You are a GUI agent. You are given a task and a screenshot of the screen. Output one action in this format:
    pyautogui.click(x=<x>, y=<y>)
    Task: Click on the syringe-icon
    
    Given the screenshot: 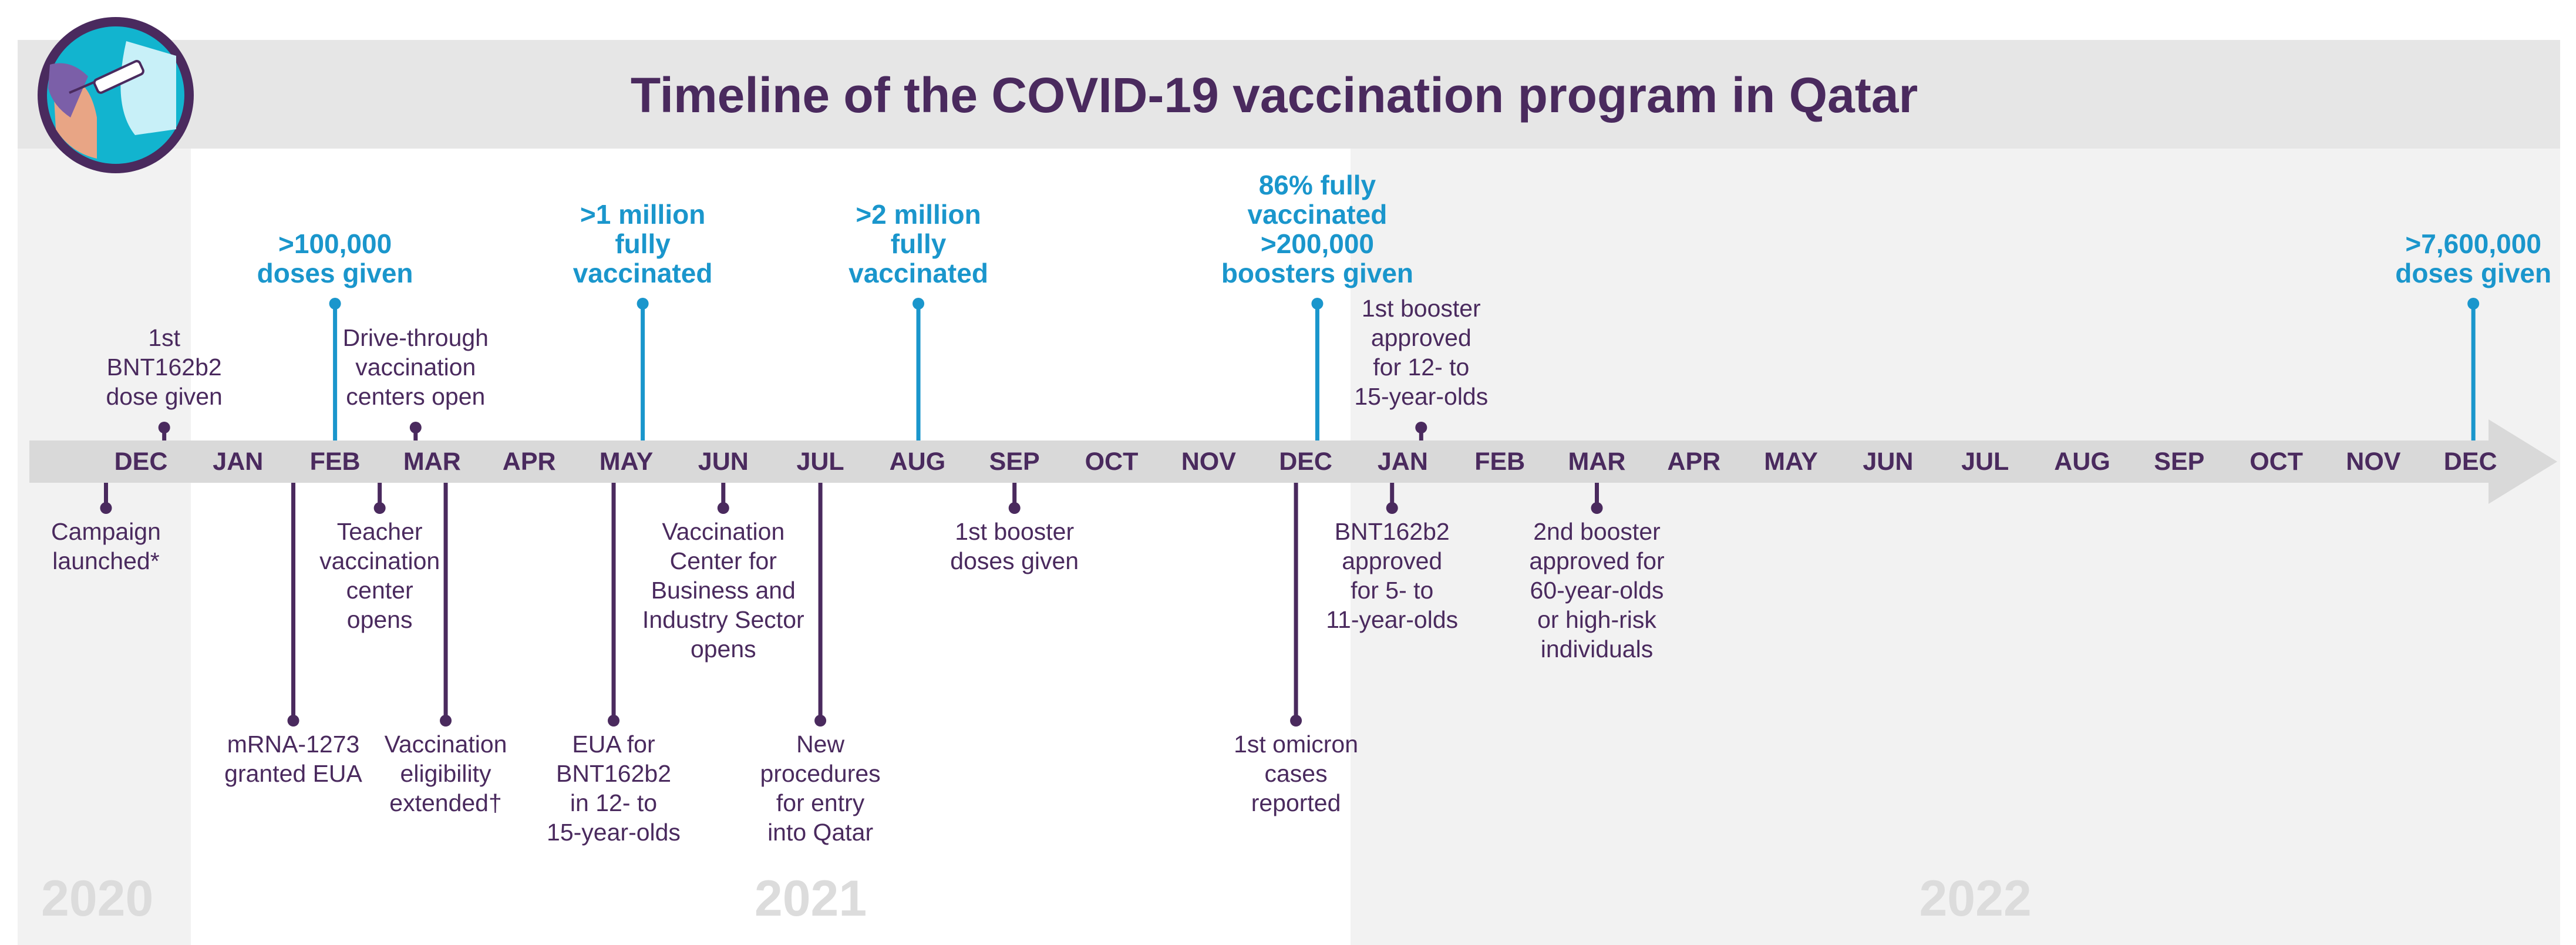 What is the action you would take?
    pyautogui.click(x=118, y=77)
    